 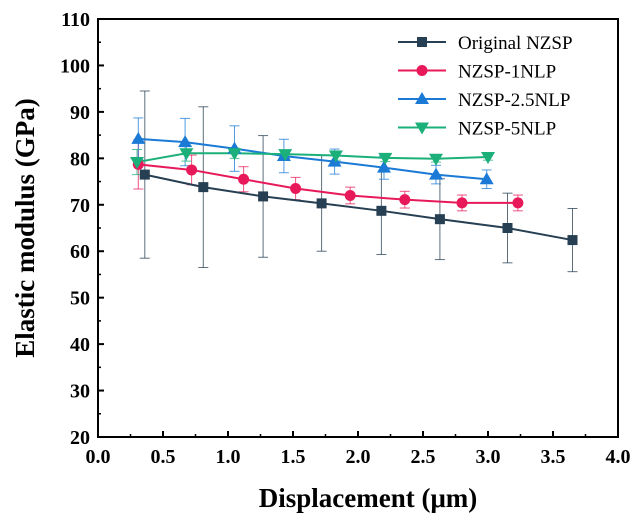 What do you see at coordinates (75, 20) in the screenshot?
I see `y-tick-label: 110` at bounding box center [75, 20].